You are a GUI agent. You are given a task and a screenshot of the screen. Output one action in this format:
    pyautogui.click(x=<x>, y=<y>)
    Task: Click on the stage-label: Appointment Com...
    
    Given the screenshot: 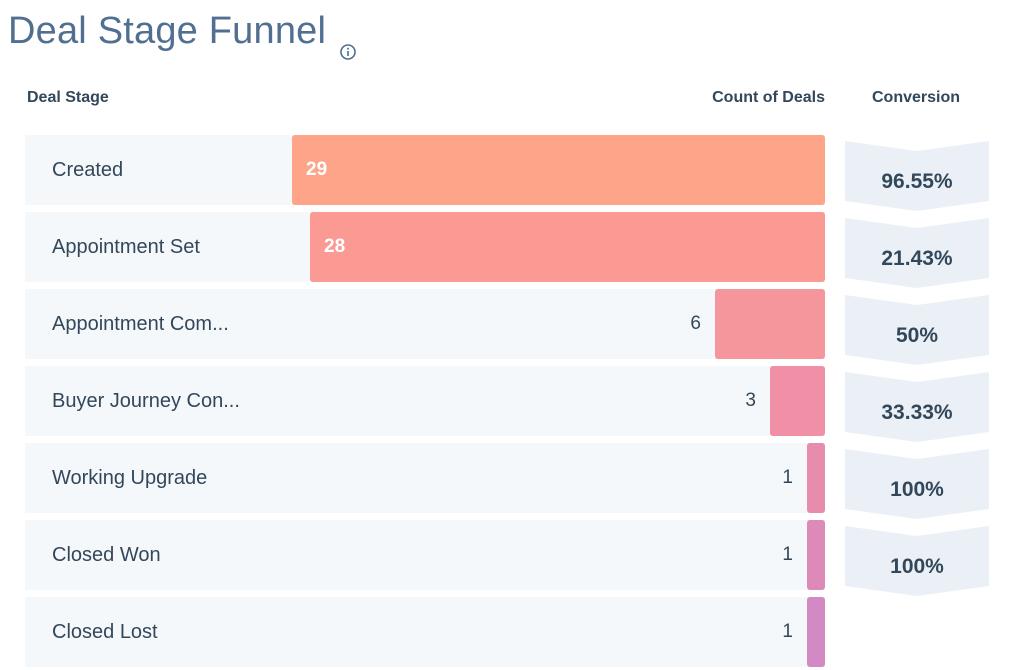 What is the action you would take?
    pyautogui.click(x=140, y=324)
    